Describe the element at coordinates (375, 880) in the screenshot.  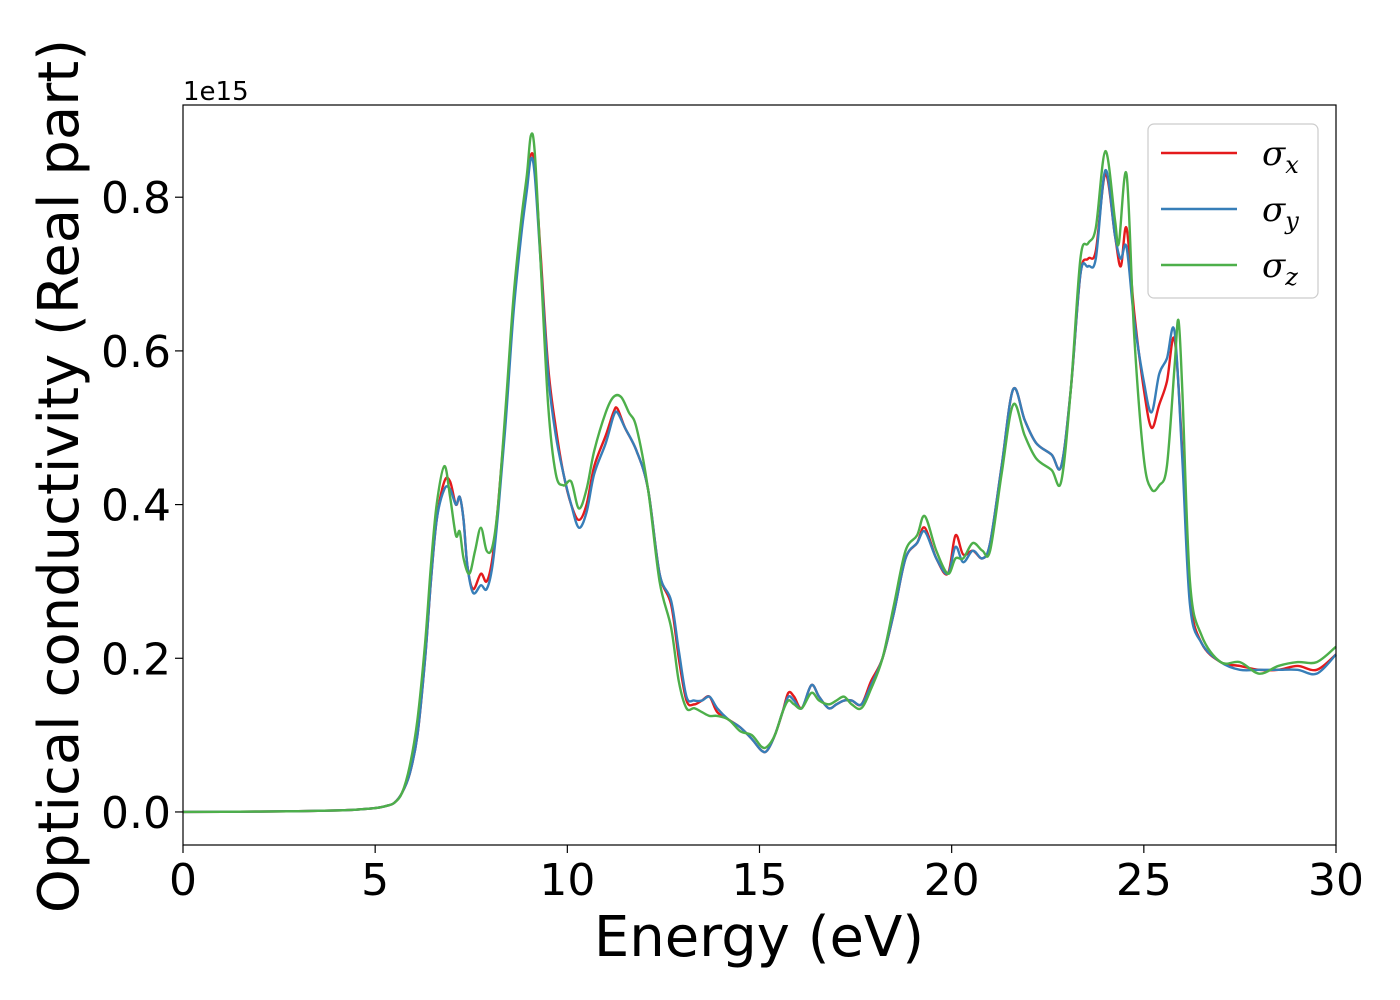
I see `x-tick-label: 5` at that location.